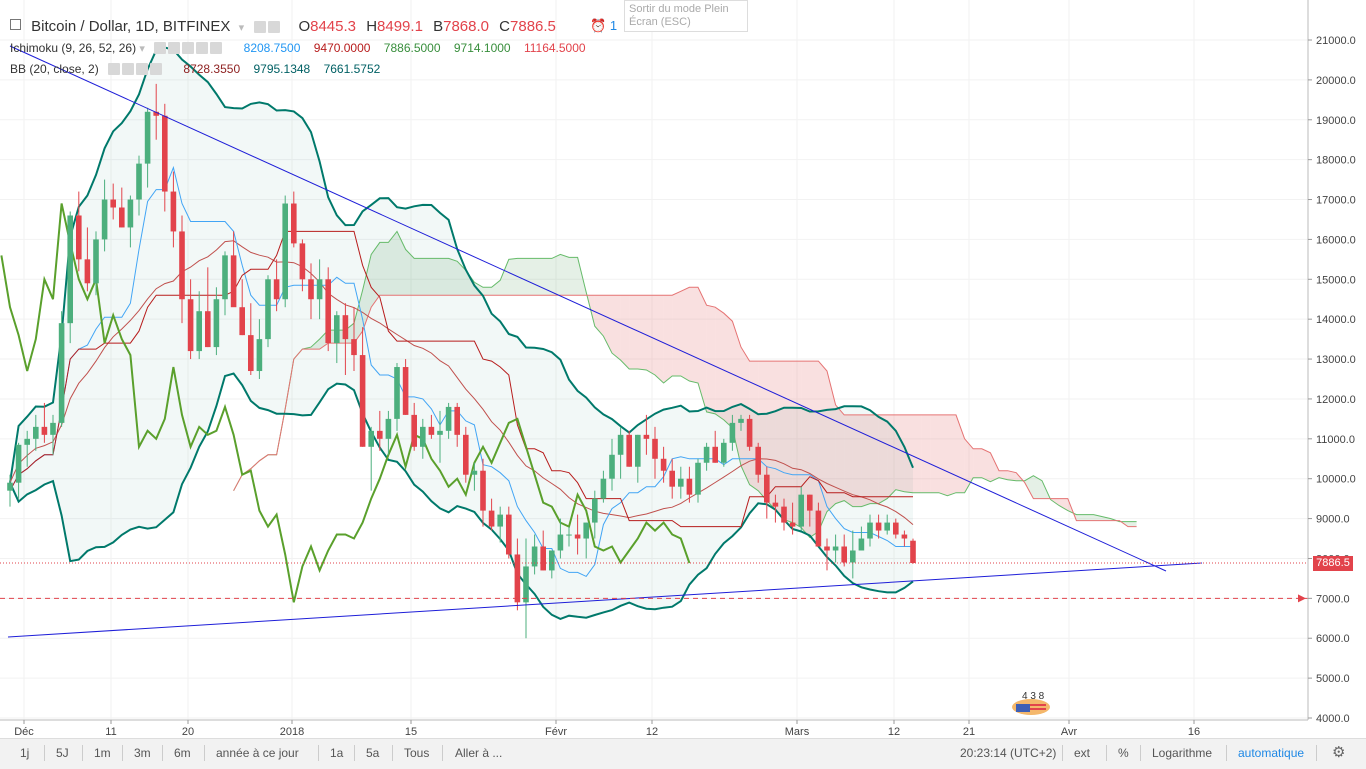 The image size is (1366, 769). What do you see at coordinates (62, 753) in the screenshot?
I see `range-5d: 5J` at bounding box center [62, 753].